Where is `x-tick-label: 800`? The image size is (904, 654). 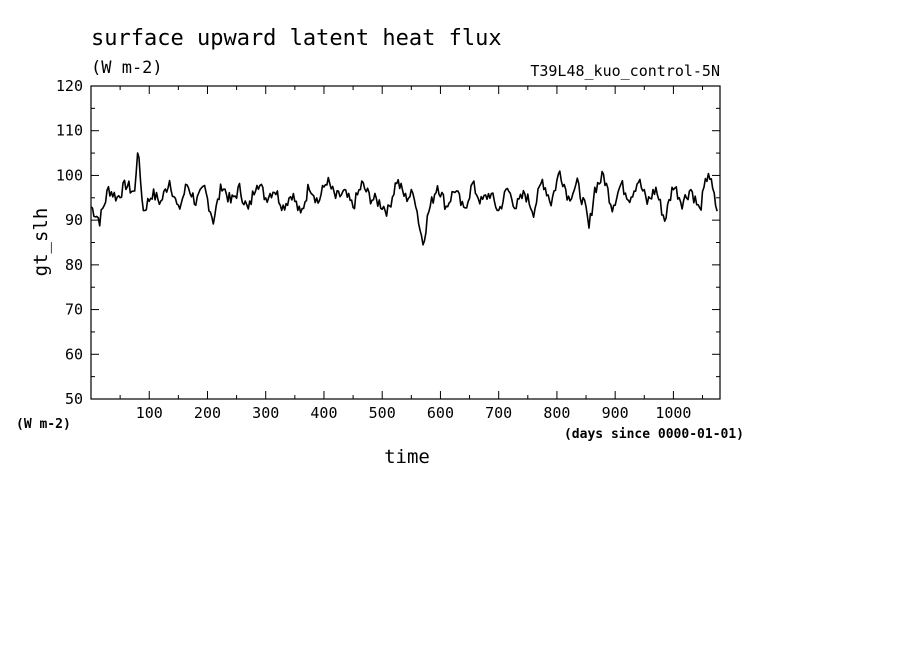 x-tick-label: 800 is located at coordinates (556, 413).